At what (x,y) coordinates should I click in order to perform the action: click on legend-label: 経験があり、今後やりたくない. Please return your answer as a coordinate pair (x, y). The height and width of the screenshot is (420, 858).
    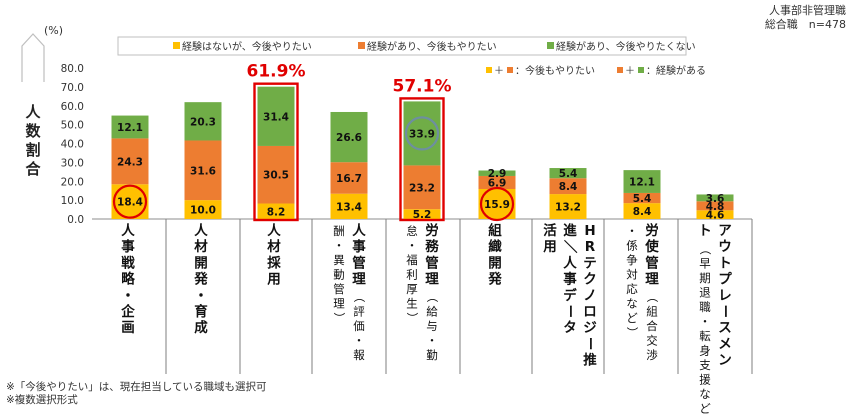
    Looking at the image, I should click on (626, 46).